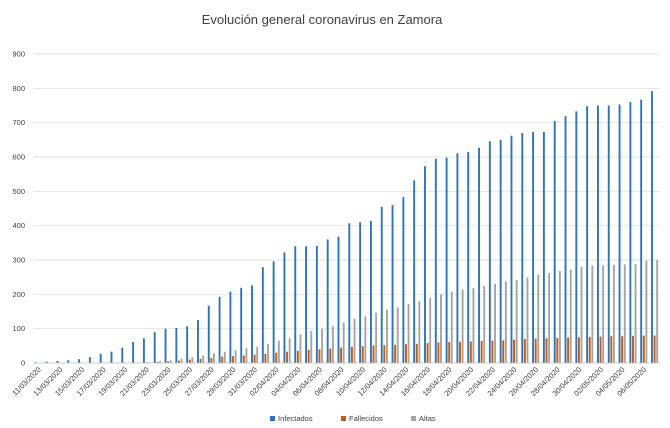 The height and width of the screenshot is (428, 670). I want to click on y-tick-label: 600, so click(18, 157).